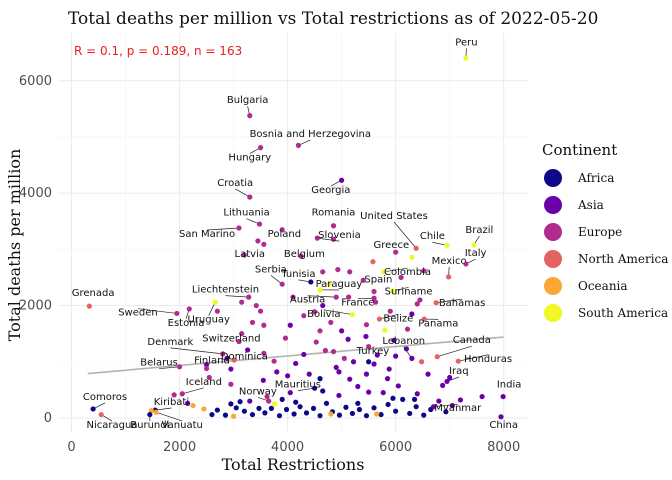  What do you see at coordinates (407, 272) in the screenshot?
I see `point-label: Colombia` at bounding box center [407, 272].